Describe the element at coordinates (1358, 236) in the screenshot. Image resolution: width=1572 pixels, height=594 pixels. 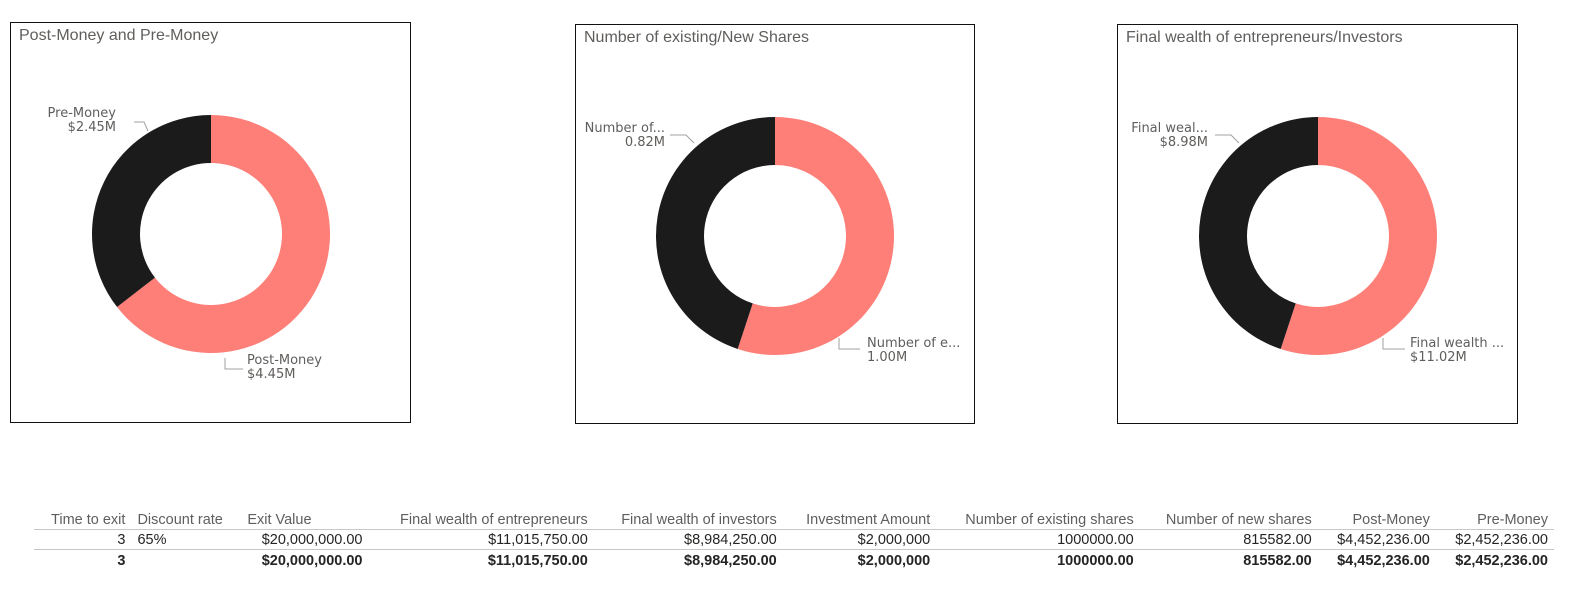
I see `donut-slice-final-wealth-of-entrepreneurs` at that location.